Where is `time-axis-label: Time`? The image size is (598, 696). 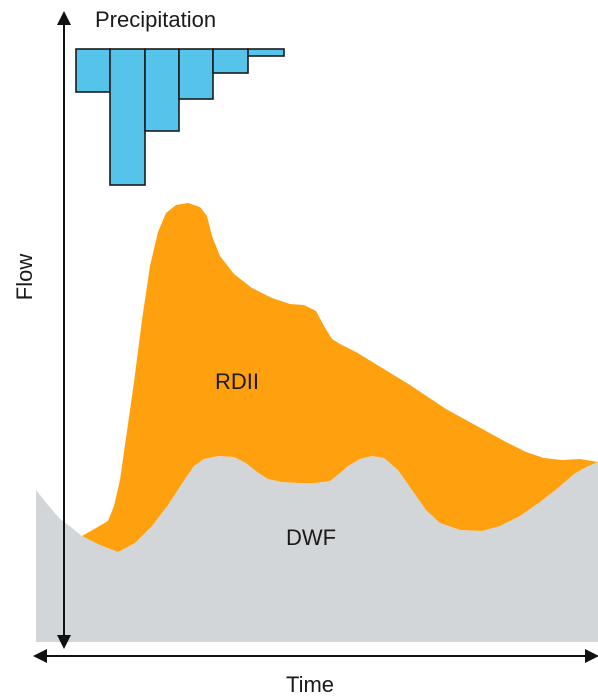 time-axis-label: Time is located at coordinates (310, 684).